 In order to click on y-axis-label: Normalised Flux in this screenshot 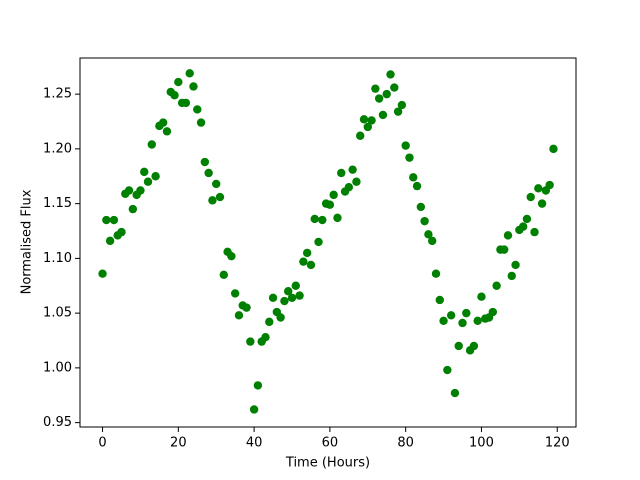, I will do `click(27, 241)`.